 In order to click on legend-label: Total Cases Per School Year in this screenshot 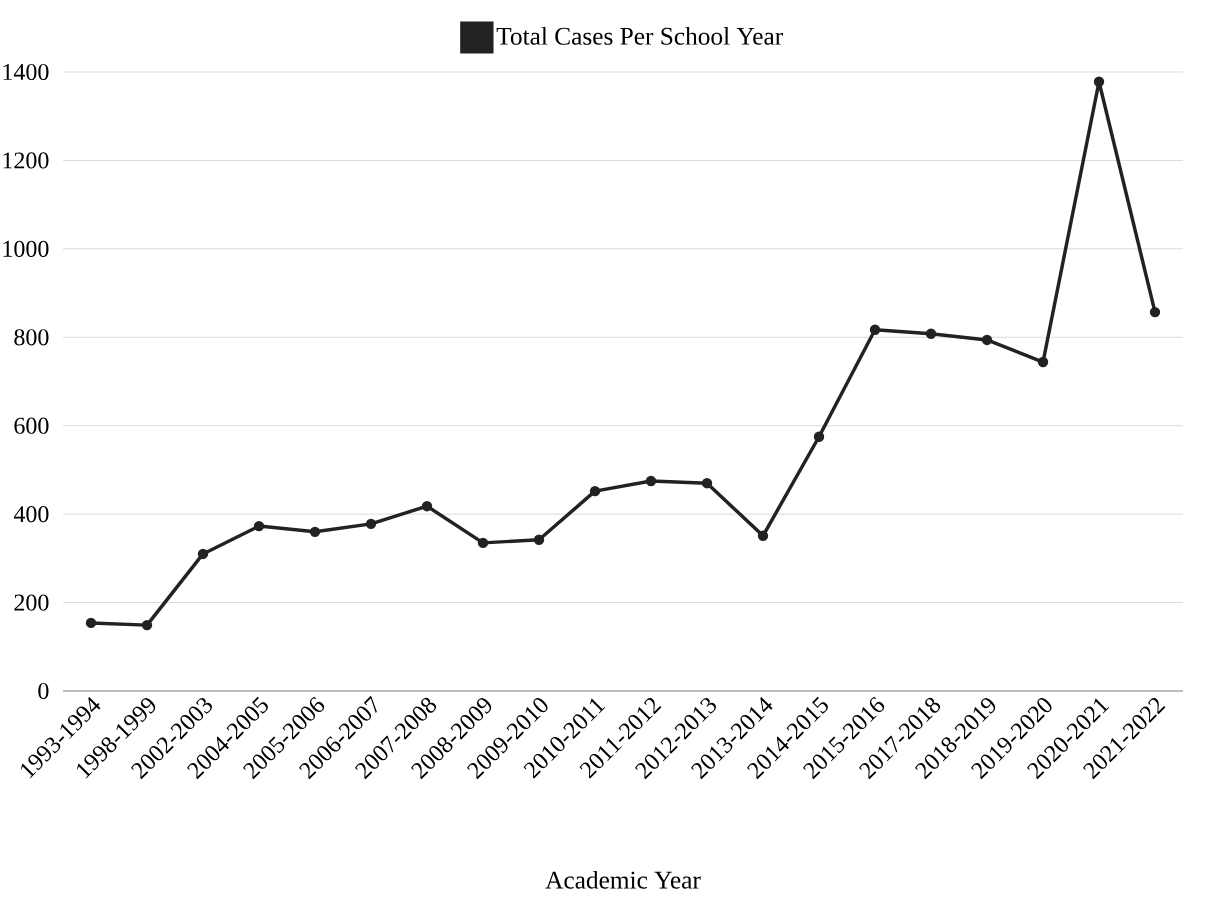, I will do `click(639, 36)`.